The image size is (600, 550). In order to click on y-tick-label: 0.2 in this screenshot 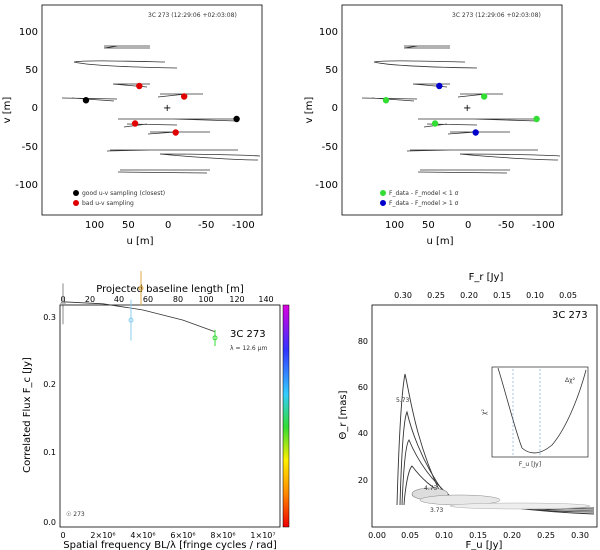, I will do `click(49, 384)`.